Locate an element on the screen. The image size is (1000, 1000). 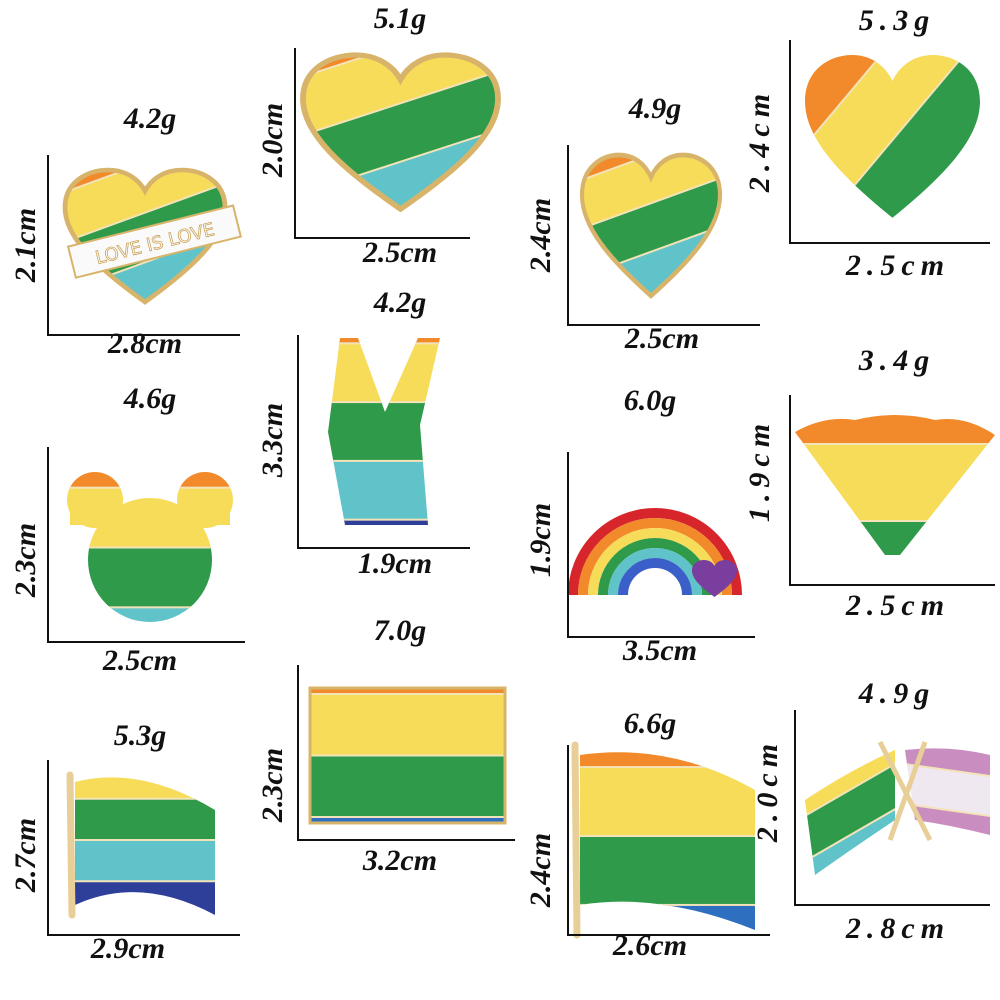
width-label: 1.9cm is located at coordinates (395, 563).